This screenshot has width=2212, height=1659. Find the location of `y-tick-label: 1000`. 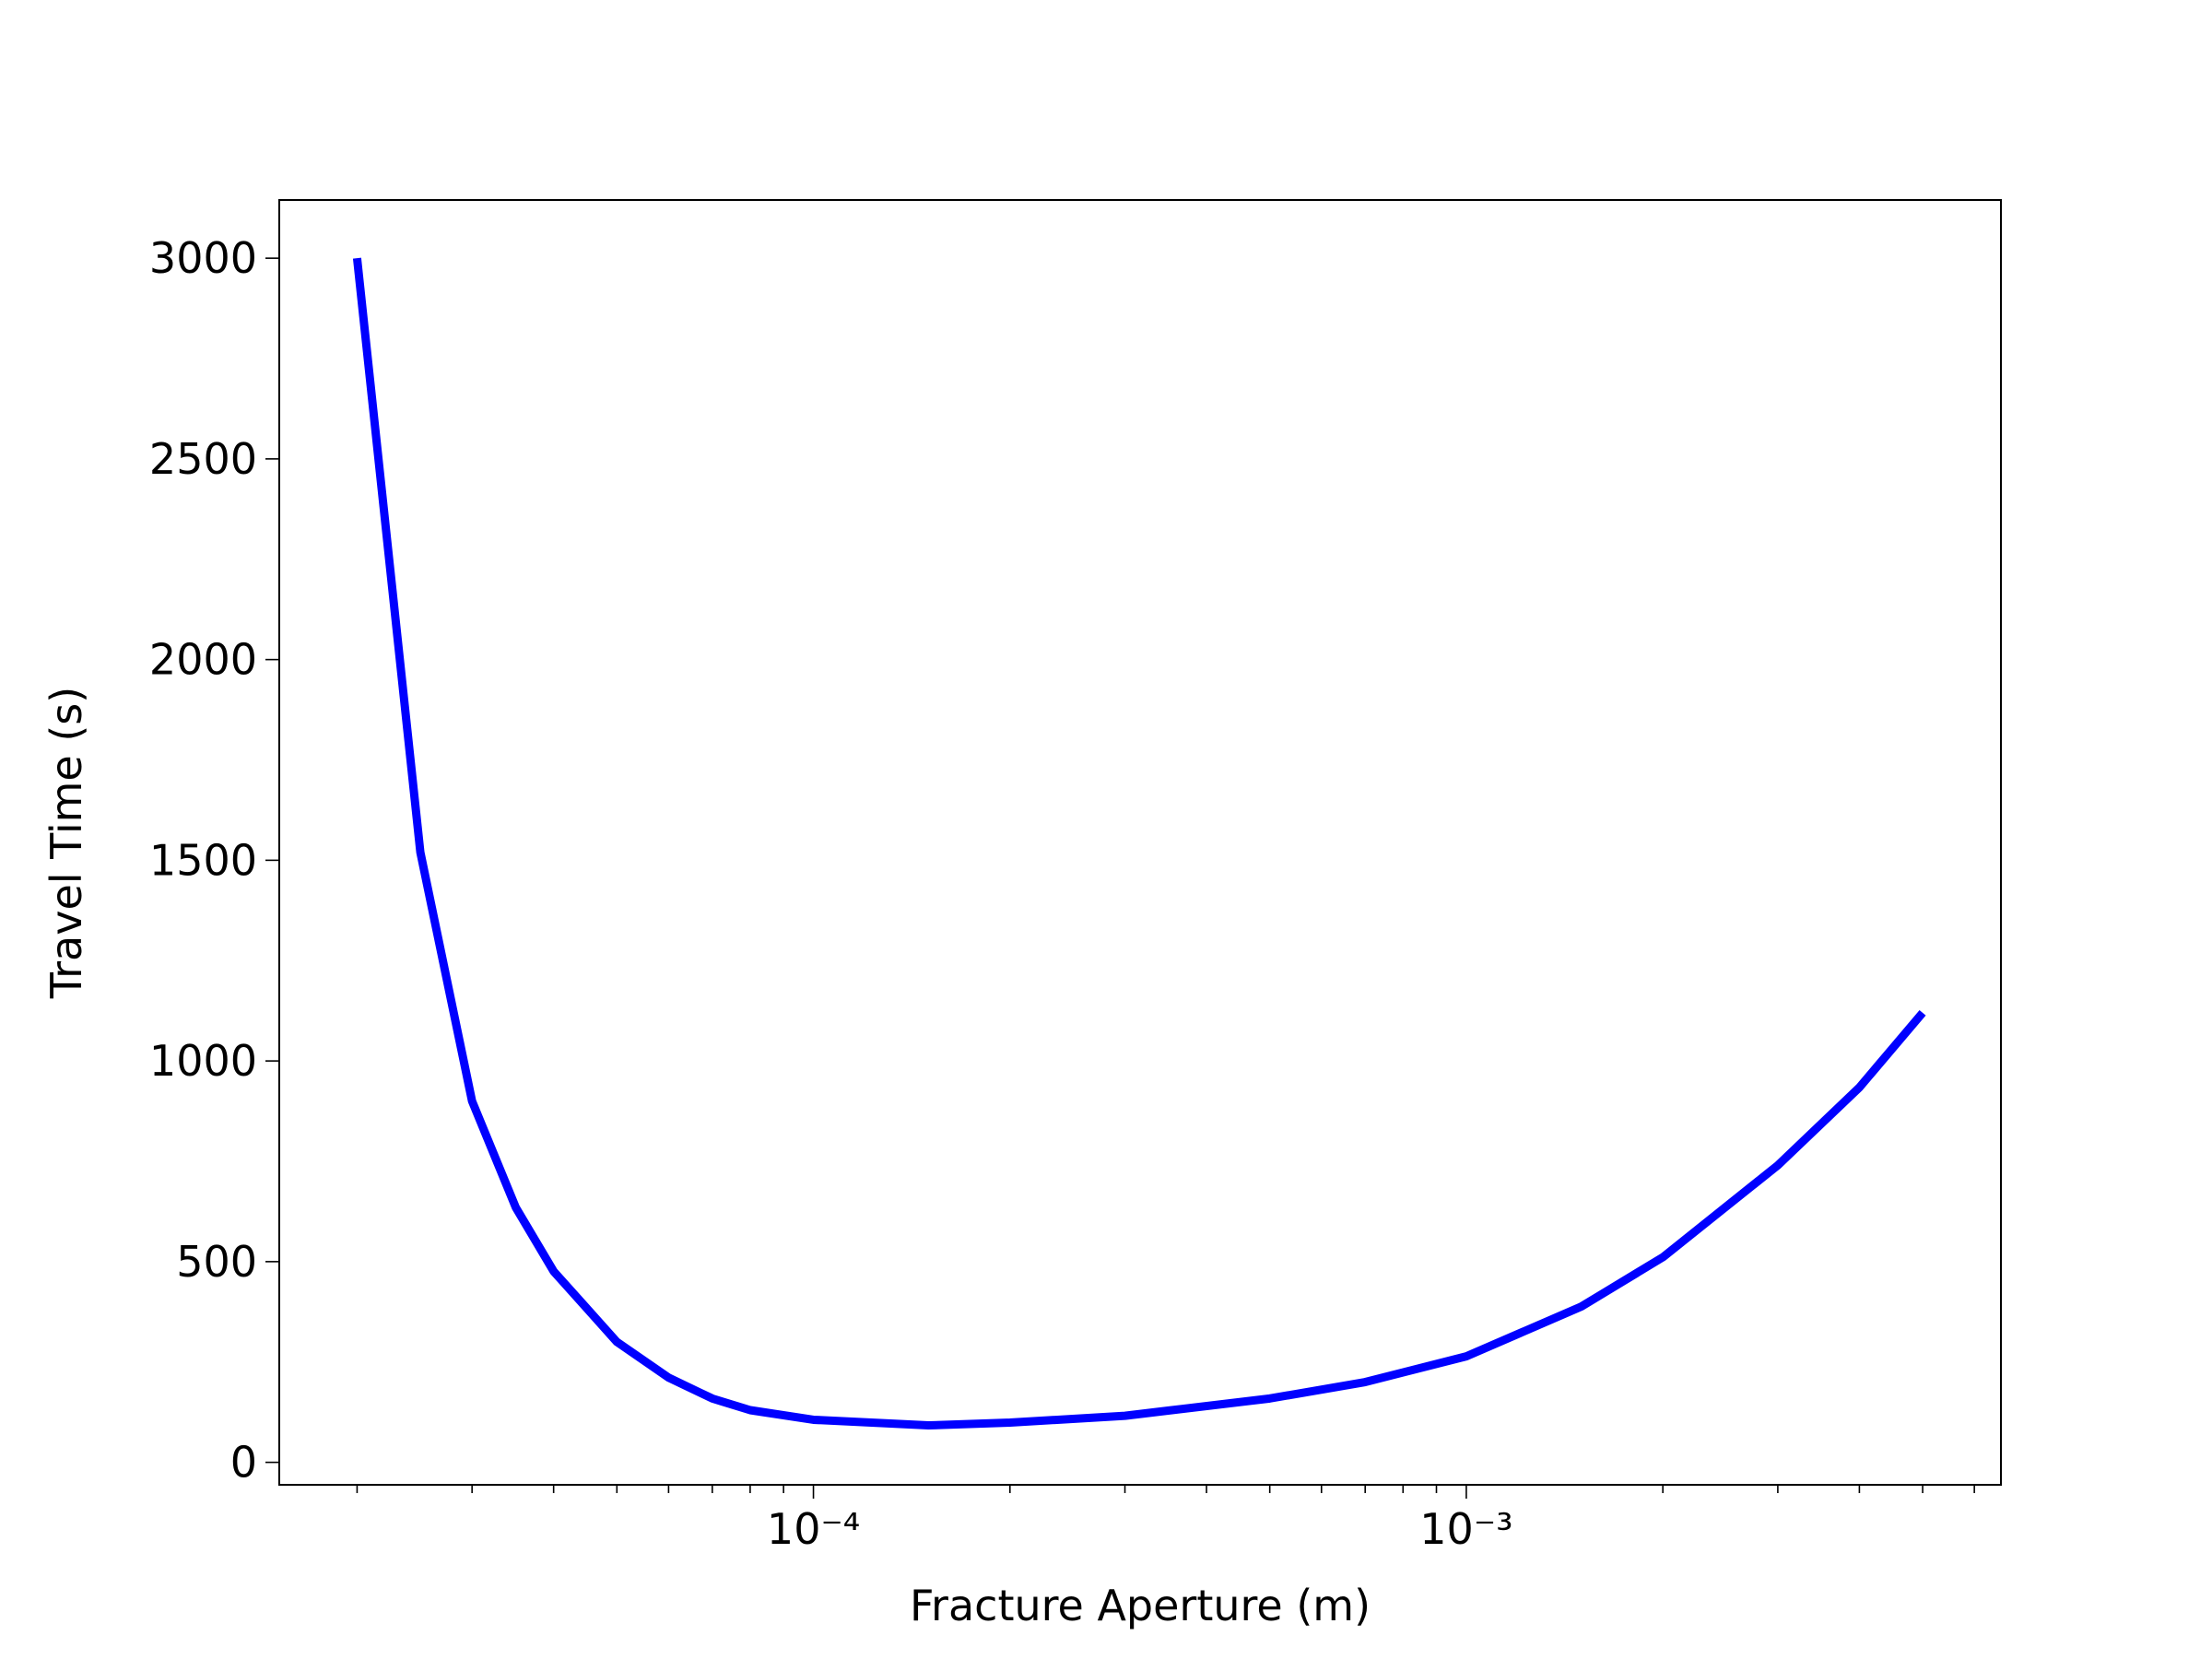

y-tick-label: 1000 is located at coordinates (203, 1061).